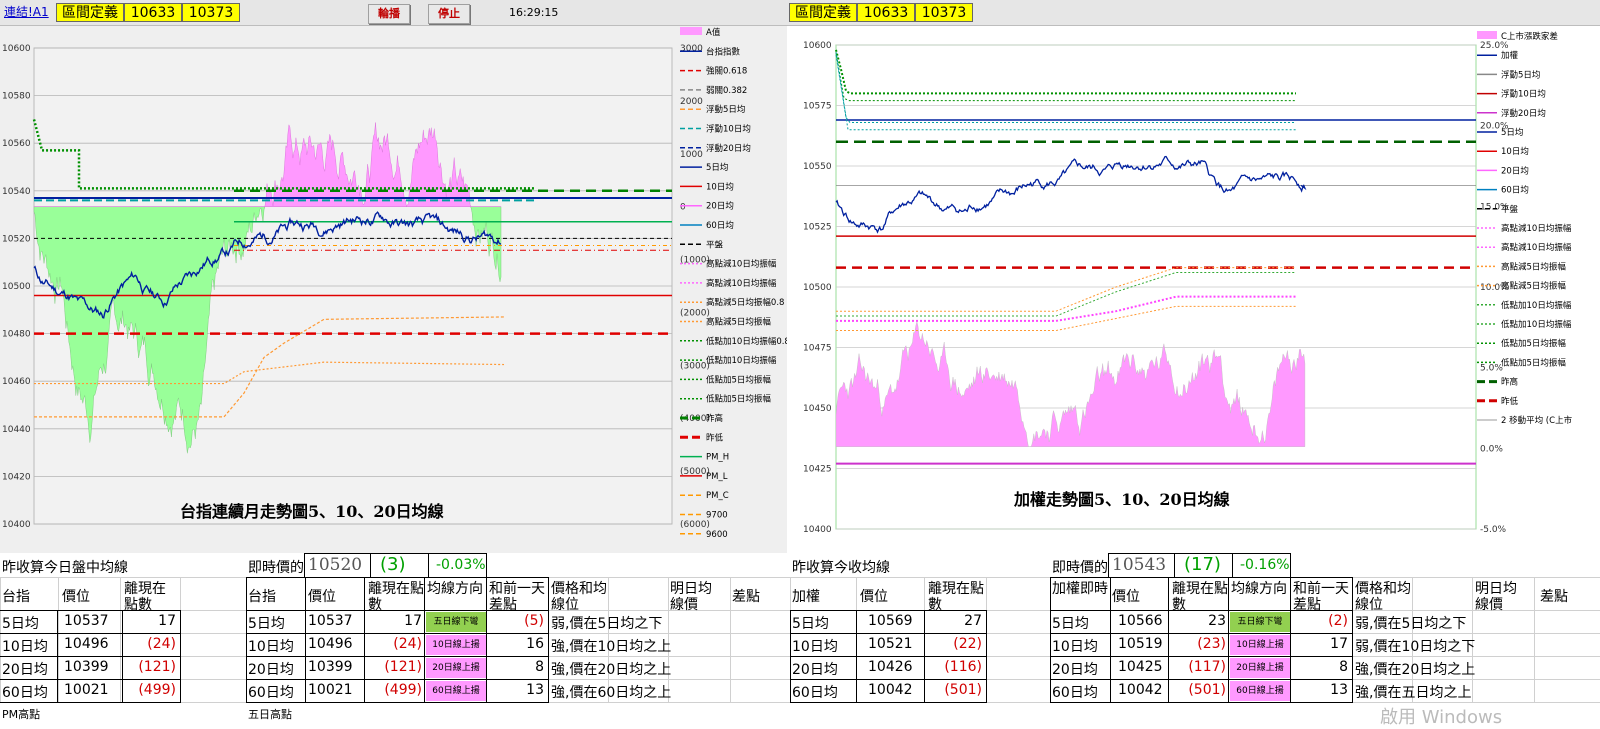  I want to click on right-legend-label: 高點減10日均振幅, so click(1536, 247).